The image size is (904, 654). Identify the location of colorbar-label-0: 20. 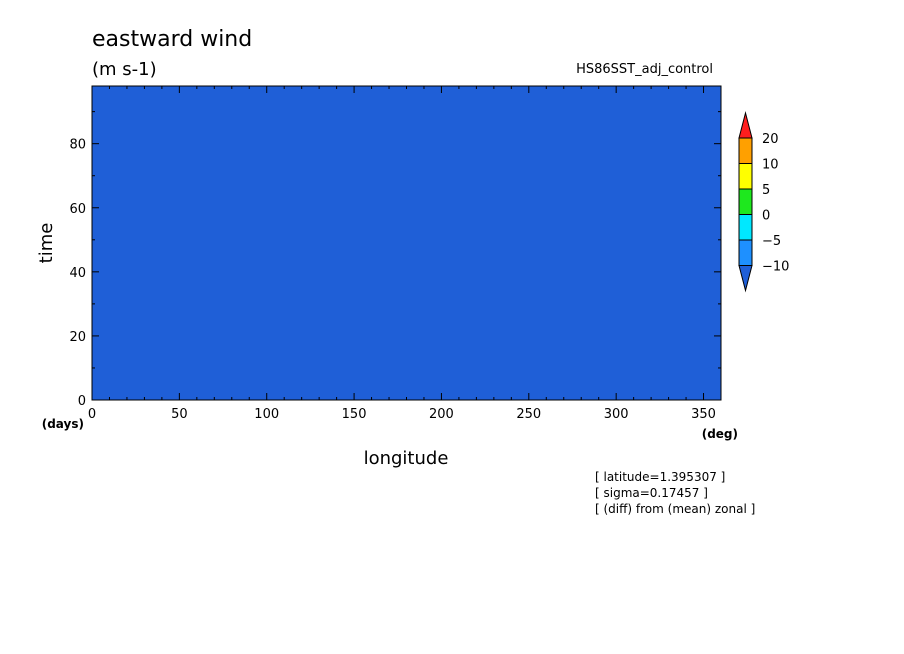
(770, 139).